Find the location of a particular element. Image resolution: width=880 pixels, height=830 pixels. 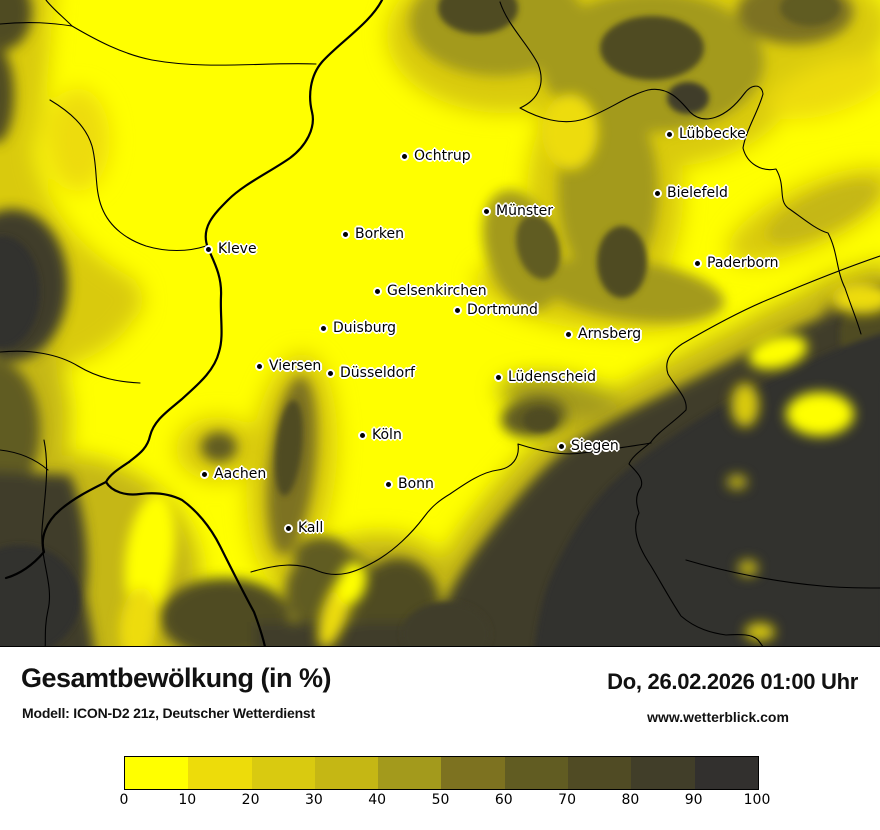

colorbar-tick-label: 20 is located at coordinates (250, 800).